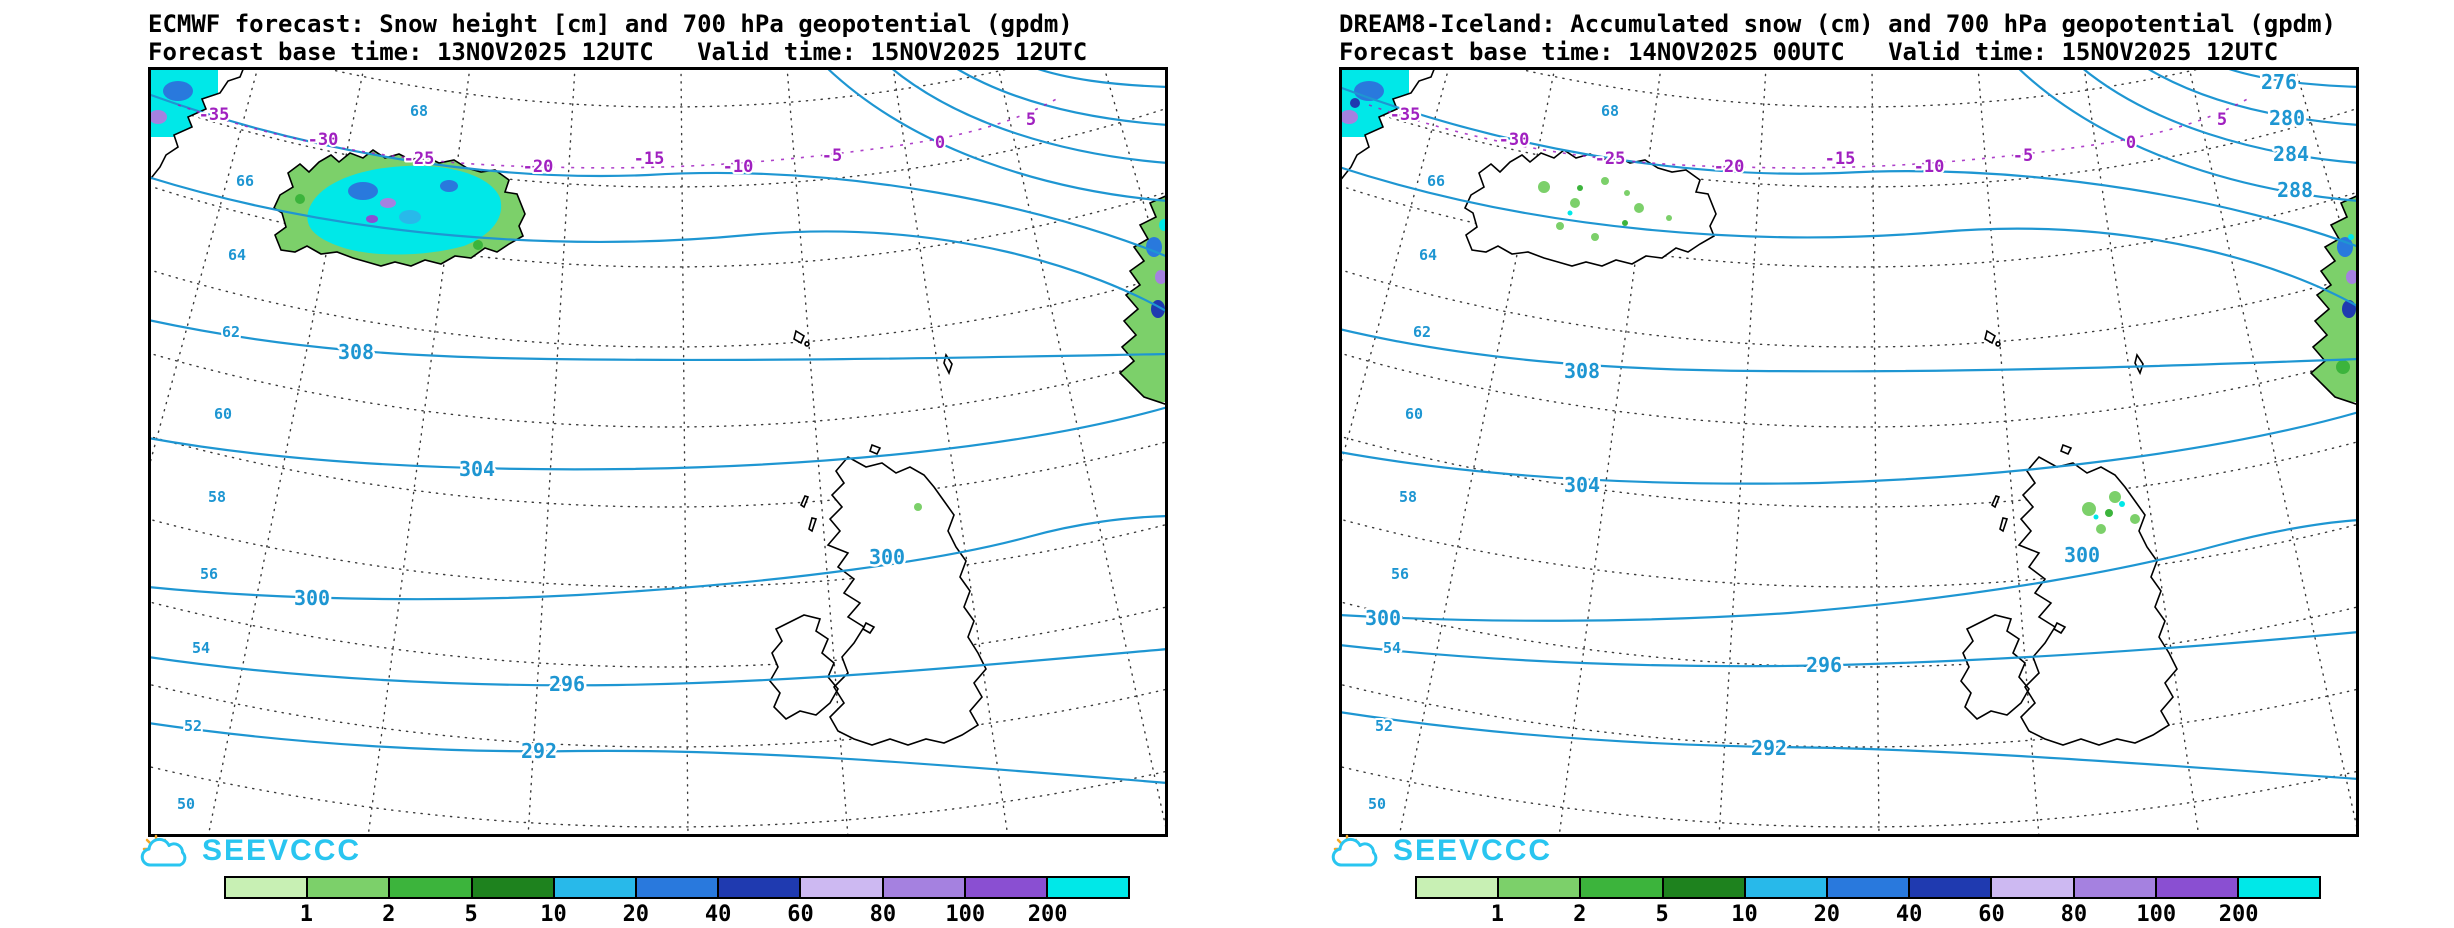 The height and width of the screenshot is (928, 2454). I want to click on temp-label: -25, so click(1610, 159).